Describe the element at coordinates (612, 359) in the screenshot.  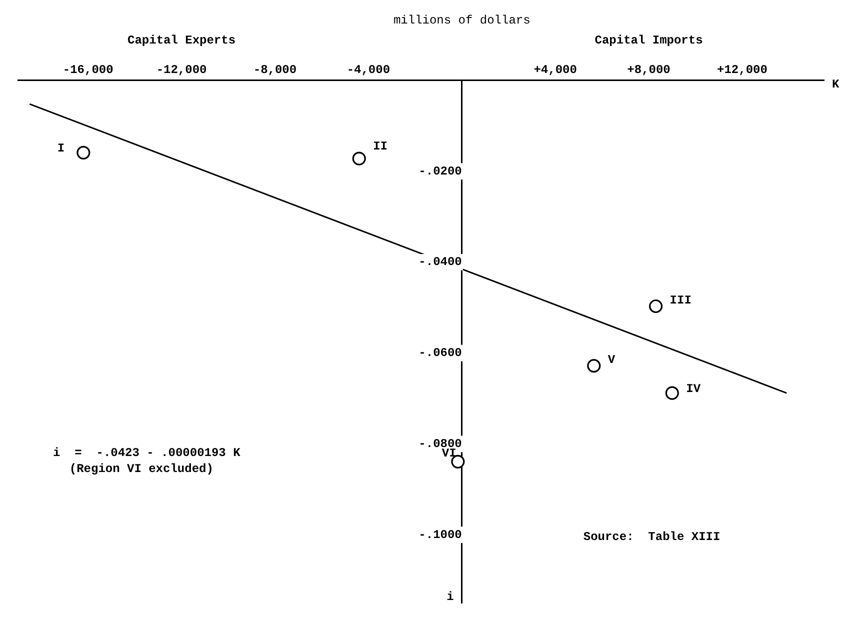
I see `series-label: V` at that location.